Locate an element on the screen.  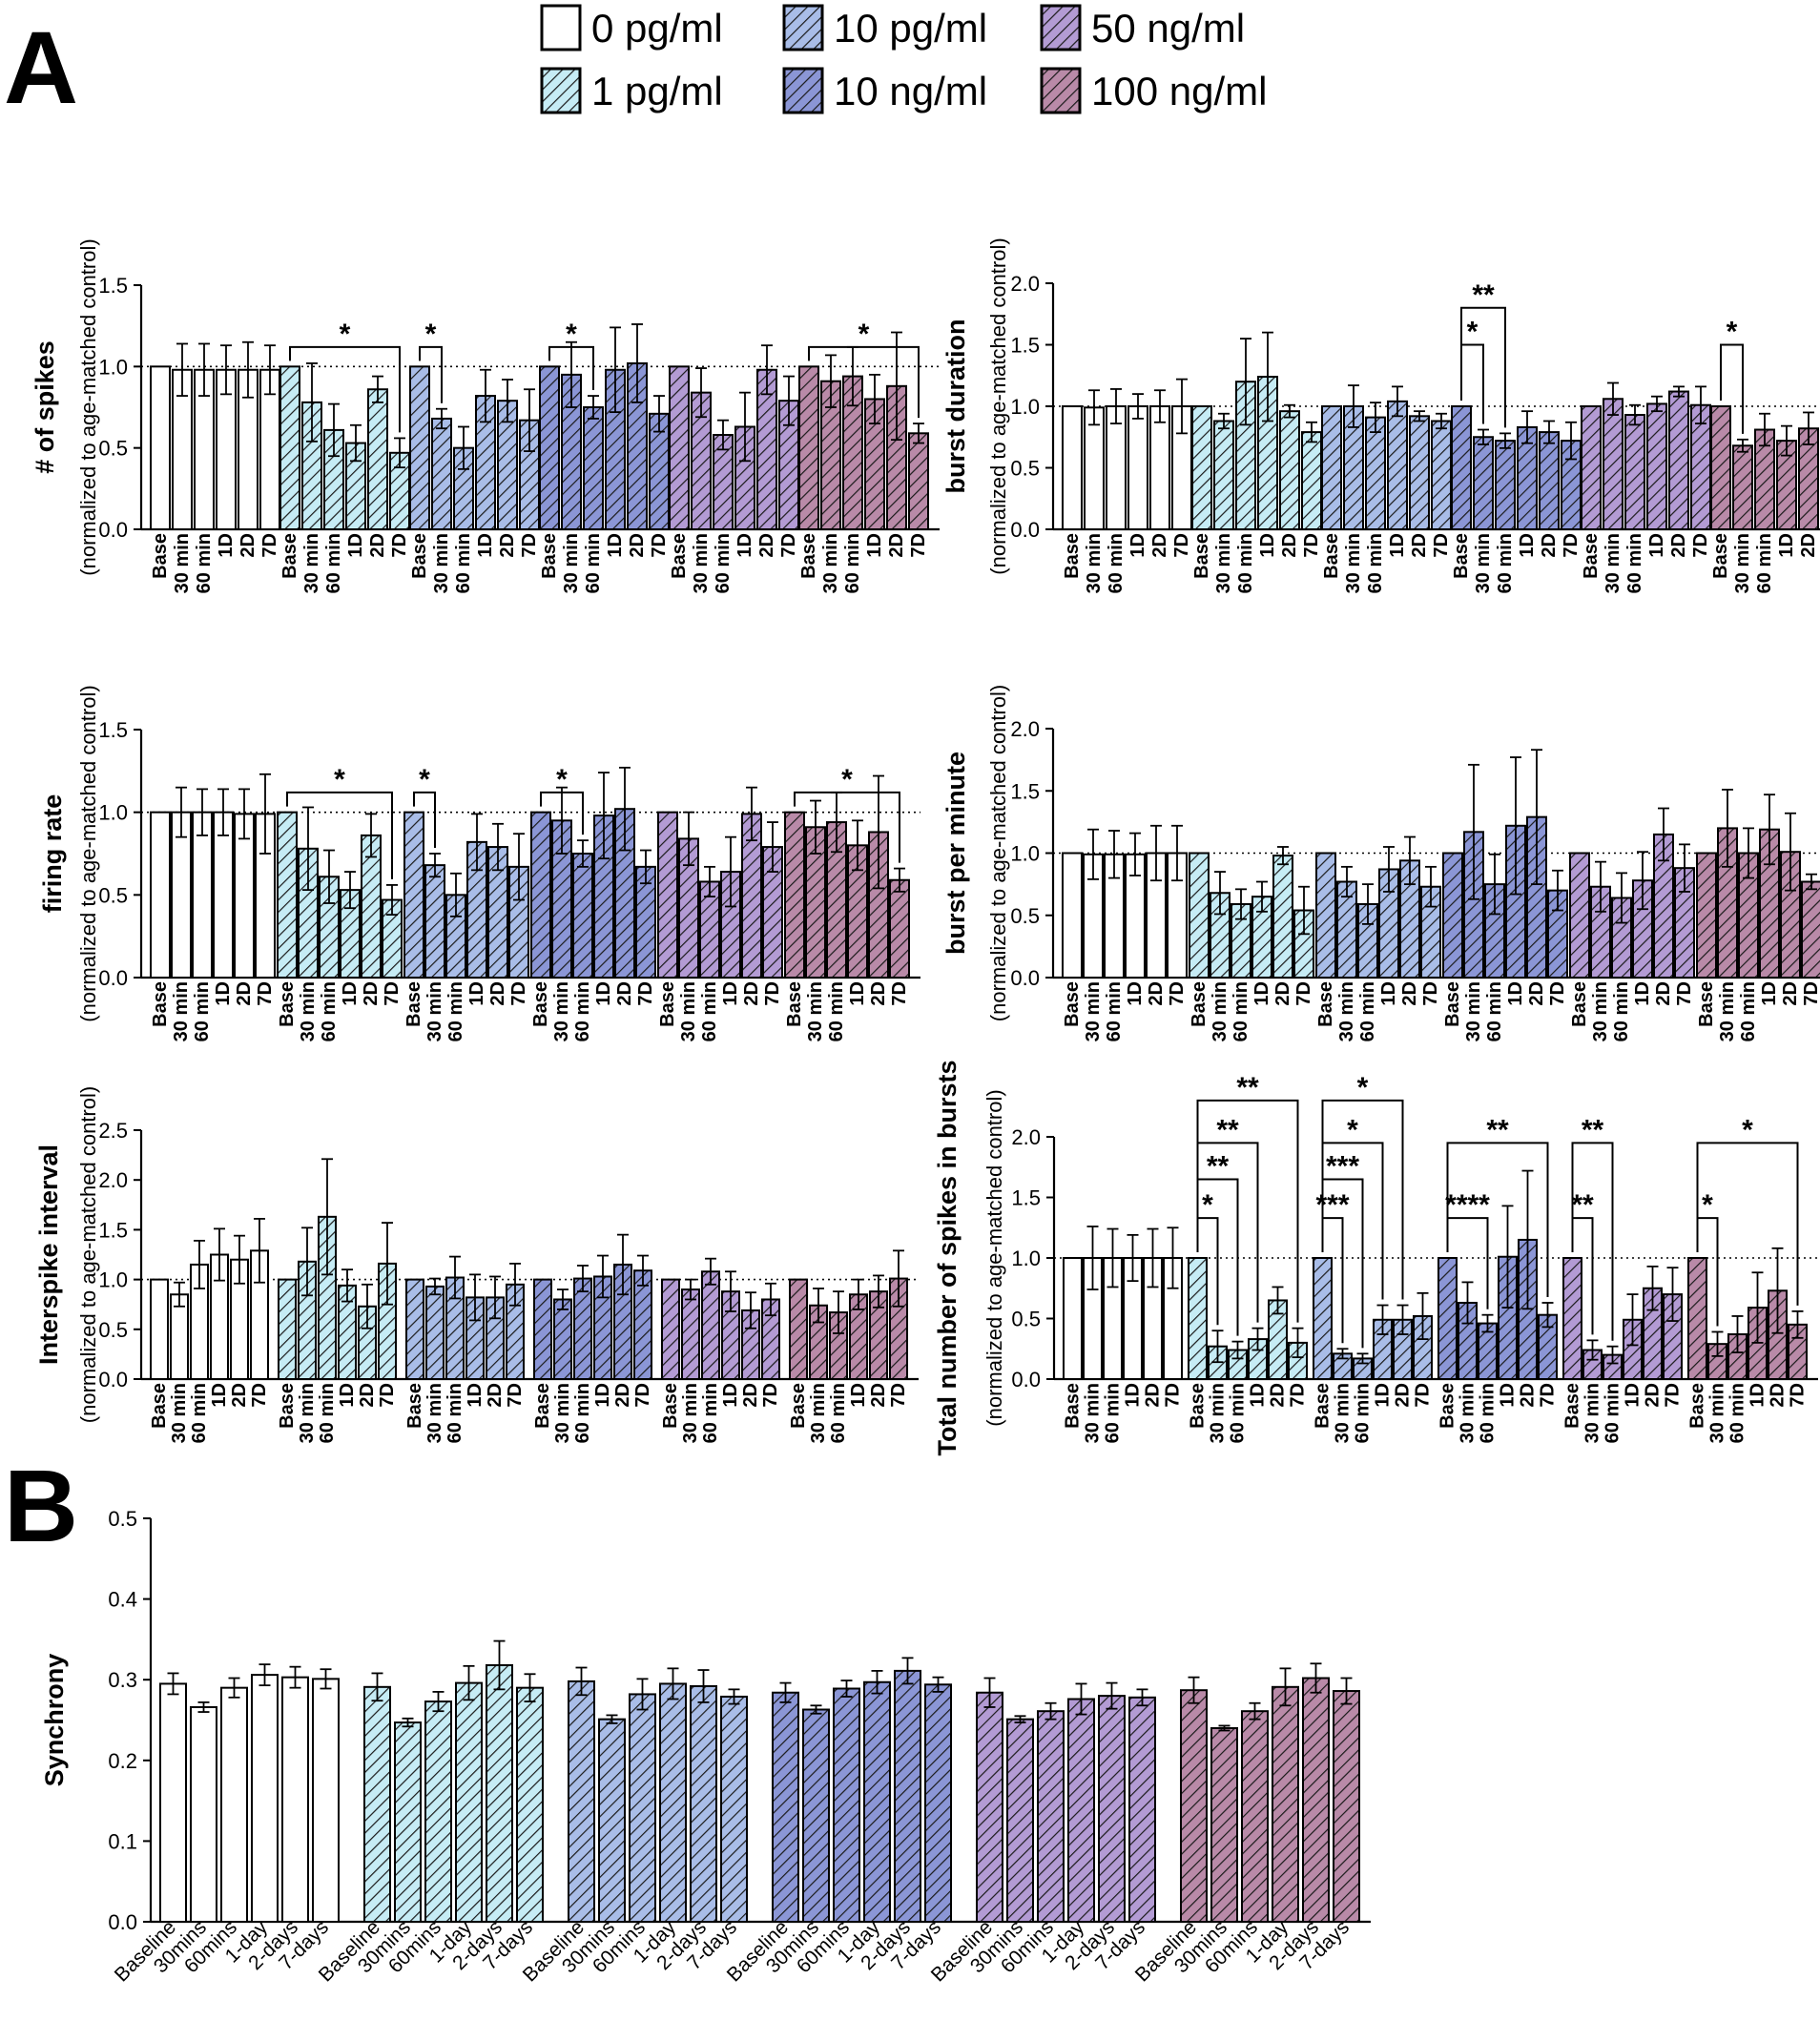
y-tick-label: 1.5 is located at coordinates (113, 730).